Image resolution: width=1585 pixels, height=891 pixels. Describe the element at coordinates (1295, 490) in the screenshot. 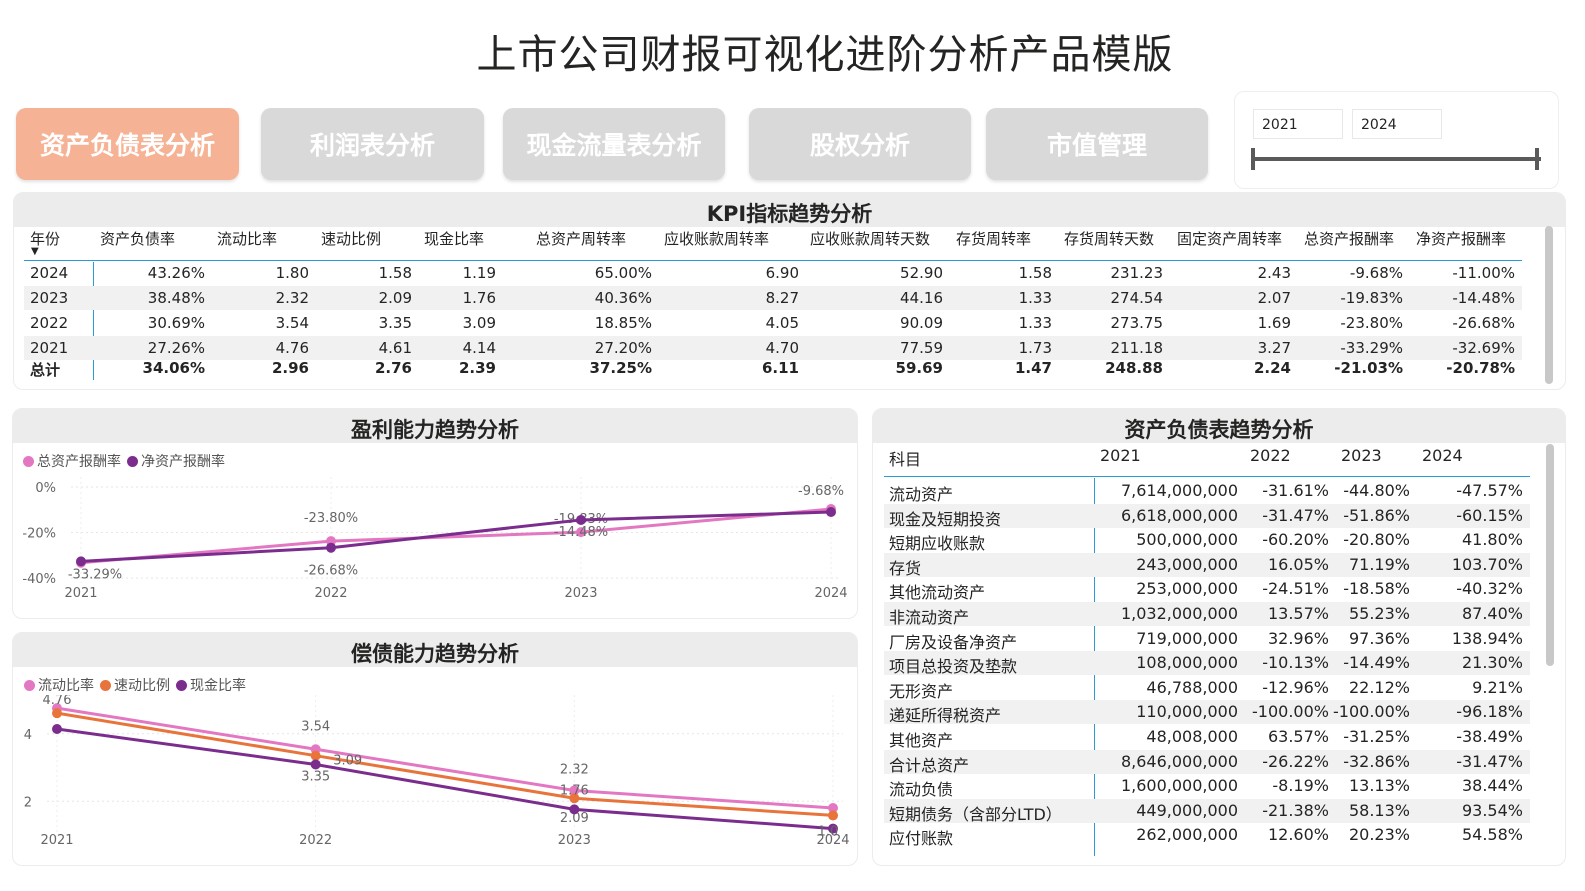

I see `bs-cell: -31.61%` at that location.